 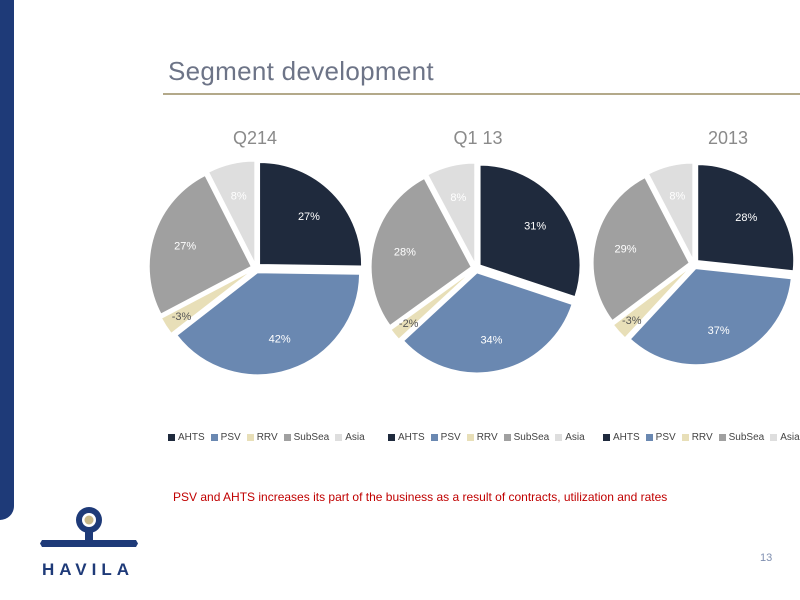 What do you see at coordinates (632, 321) in the screenshot?
I see `pie-label-2-rrv: -3%` at bounding box center [632, 321].